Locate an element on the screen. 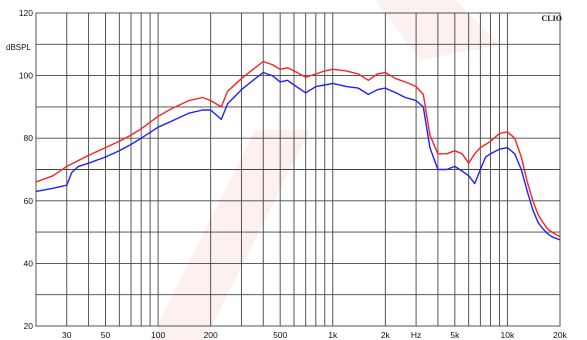  x-tick-label: 200 is located at coordinates (211, 335).